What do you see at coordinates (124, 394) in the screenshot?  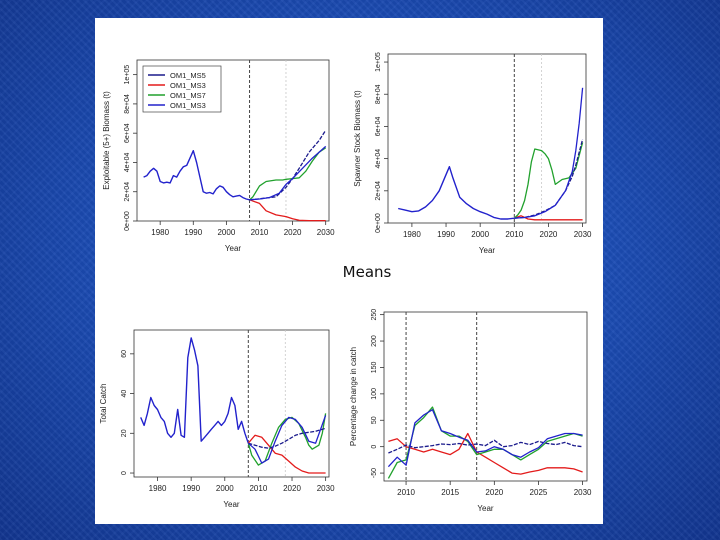 I see `y-tick-label: 40` at bounding box center [124, 394].